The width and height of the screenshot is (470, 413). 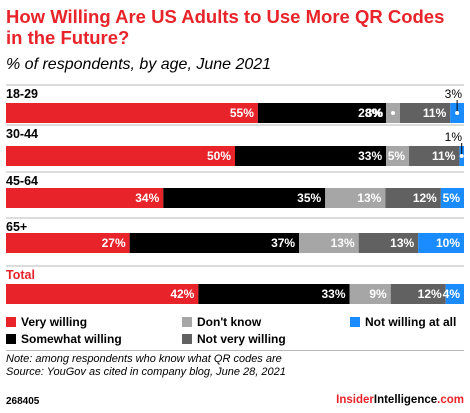 What do you see at coordinates (11, 338) in the screenshot?
I see `legend-swatch-somewhat-willing` at bounding box center [11, 338].